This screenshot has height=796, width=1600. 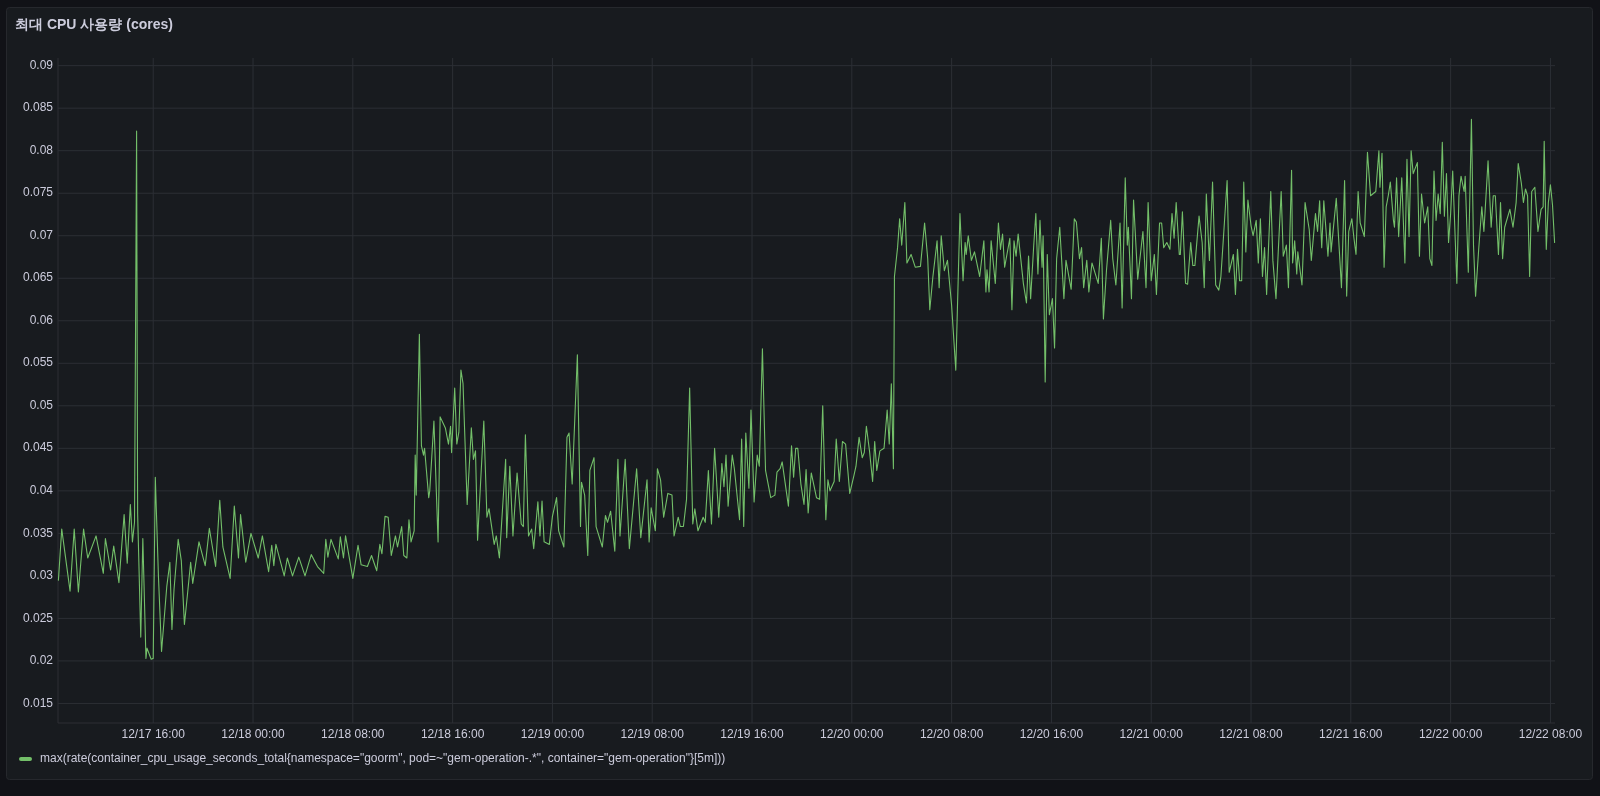 I want to click on x-tick-label: 12/22 08:00, so click(x=1550, y=734).